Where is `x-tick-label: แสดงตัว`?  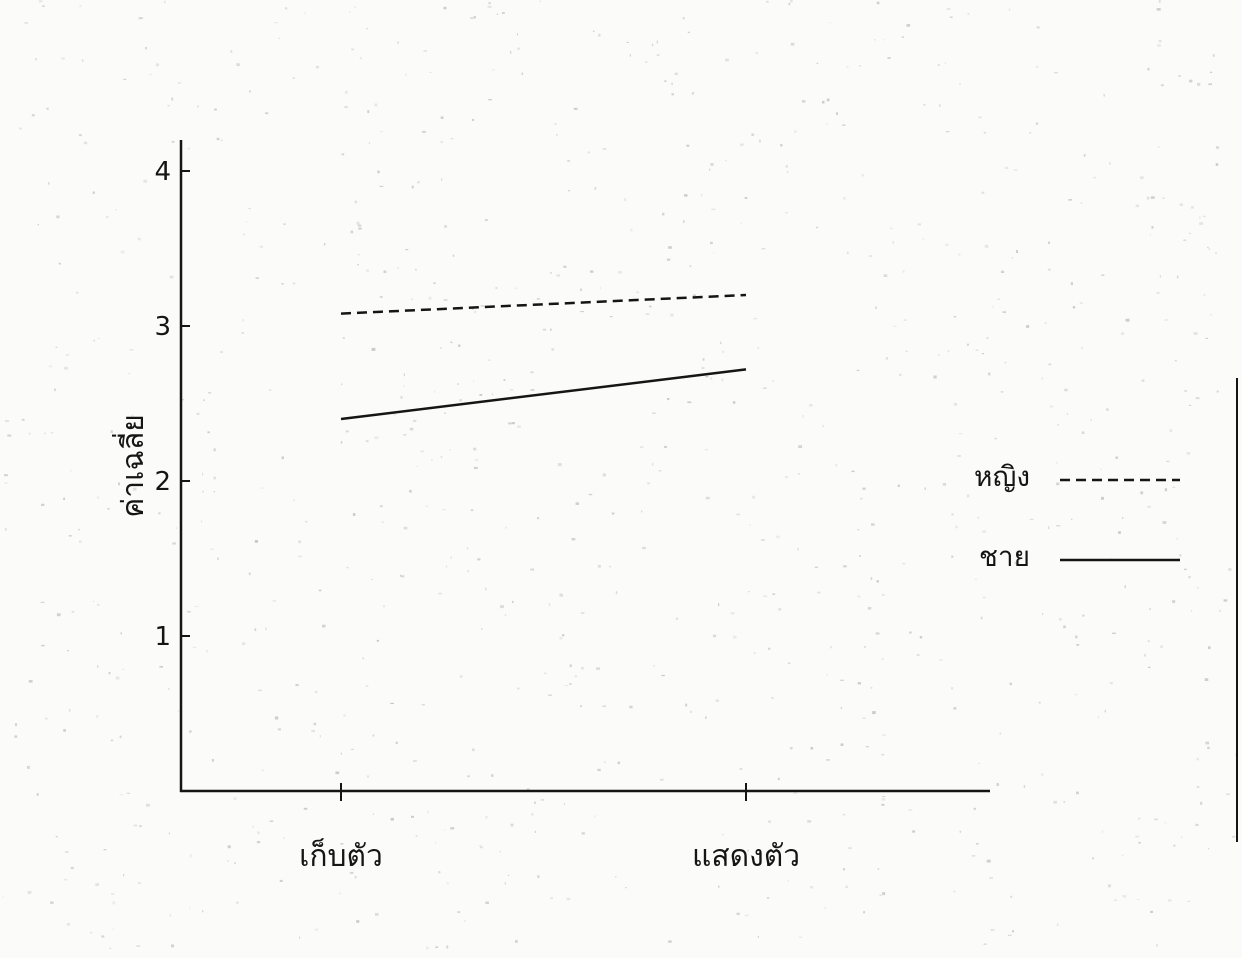
x-tick-label: แสดงตัว is located at coordinates (746, 856).